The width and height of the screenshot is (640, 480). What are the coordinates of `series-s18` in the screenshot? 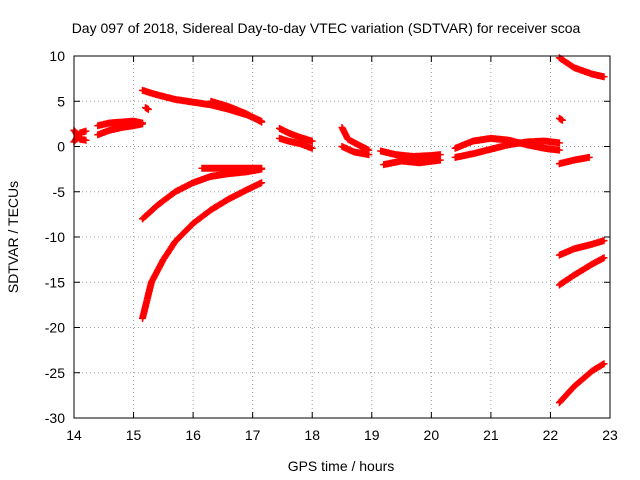 It's located at (581, 248).